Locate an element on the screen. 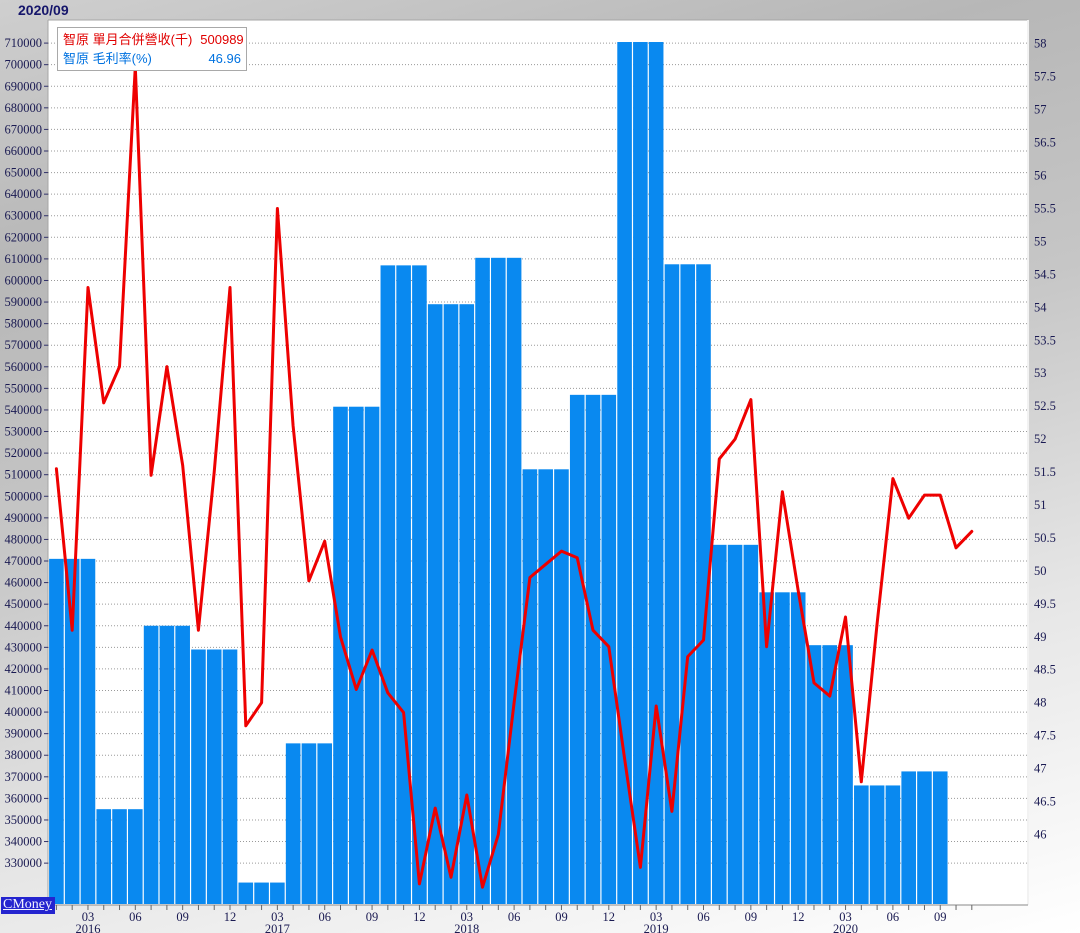 This screenshot has width=1080, height=933. svg-text: 47 is located at coordinates (1040, 769).